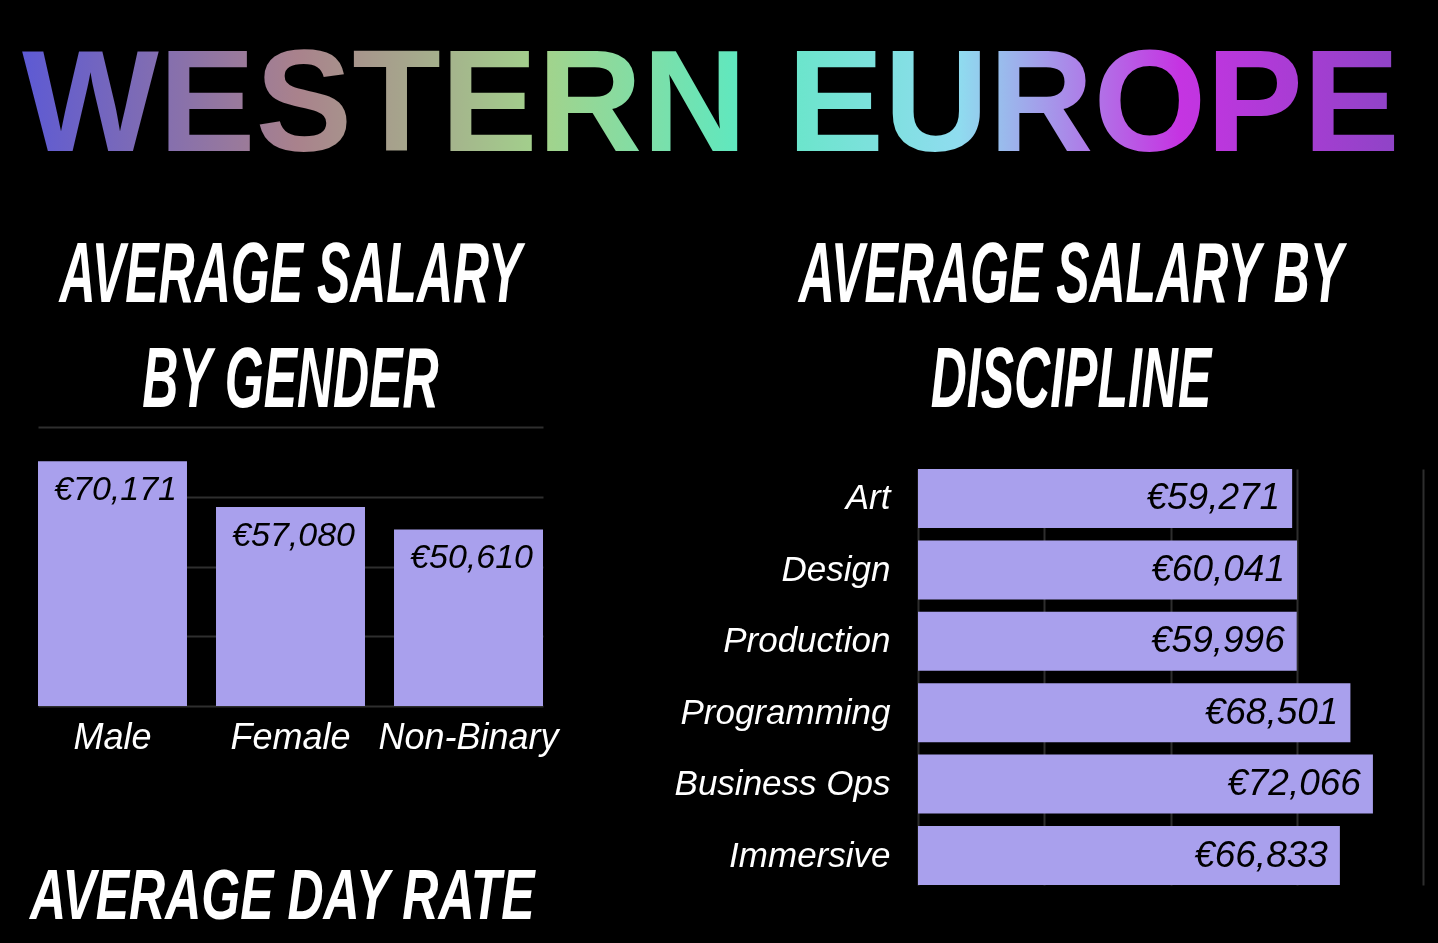 This screenshot has height=943, width=1438. What do you see at coordinates (1218, 568) in the screenshot?
I see `data-label: €60,041` at bounding box center [1218, 568].